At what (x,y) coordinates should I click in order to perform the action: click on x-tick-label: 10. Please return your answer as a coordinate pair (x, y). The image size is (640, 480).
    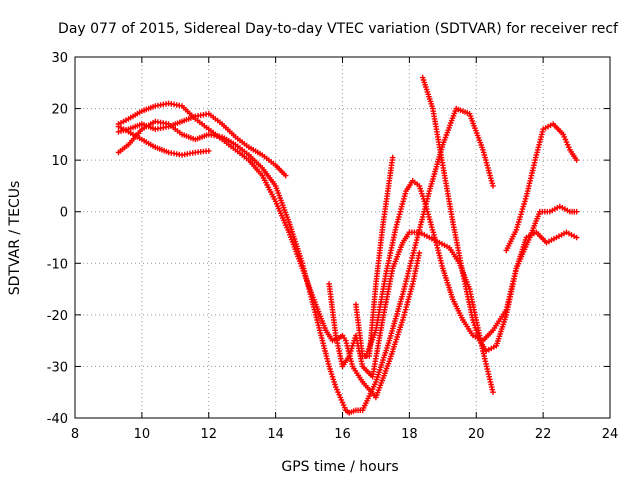
    Looking at the image, I should click on (142, 434).